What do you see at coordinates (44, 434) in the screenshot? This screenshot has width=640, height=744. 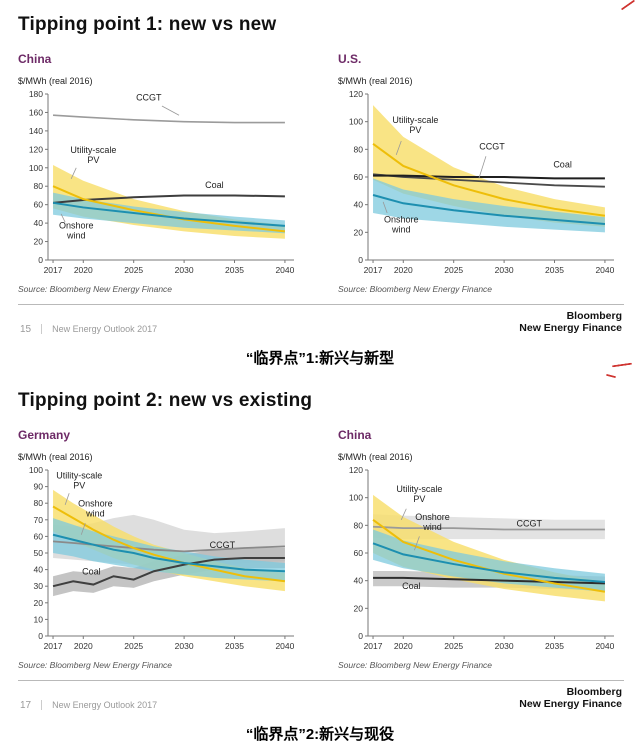 I see `chart-title-germany: Germany` at bounding box center [44, 434].